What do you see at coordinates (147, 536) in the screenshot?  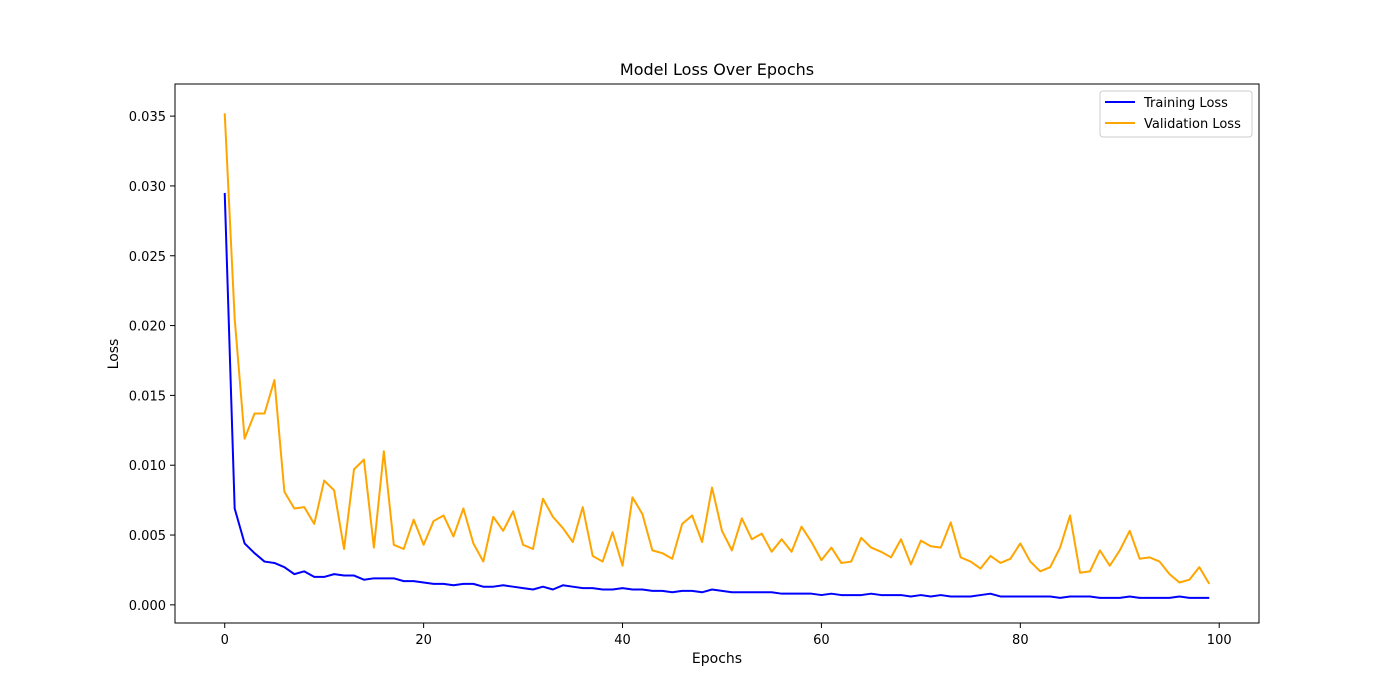 I see `y-tick-label: 0.005` at bounding box center [147, 536].